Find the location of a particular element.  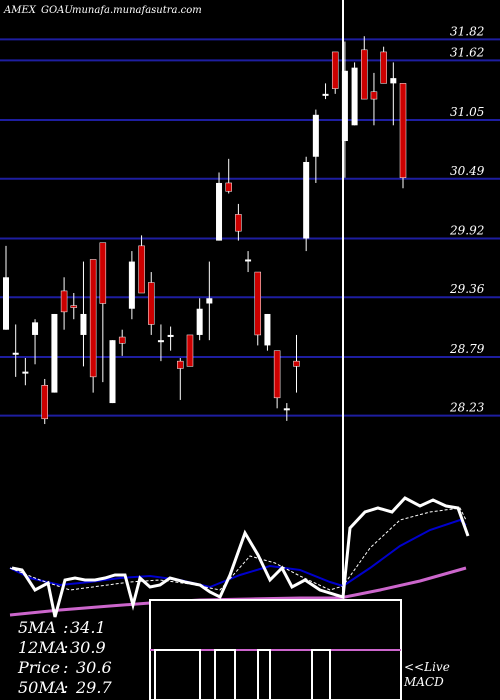

price-level-label: 31.62 is located at coordinates (467, 52).